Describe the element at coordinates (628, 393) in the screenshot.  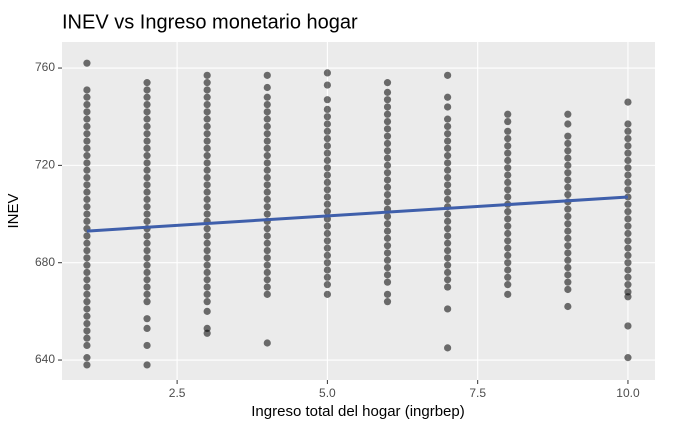
I see `x-tick-label: 10.0` at that location.